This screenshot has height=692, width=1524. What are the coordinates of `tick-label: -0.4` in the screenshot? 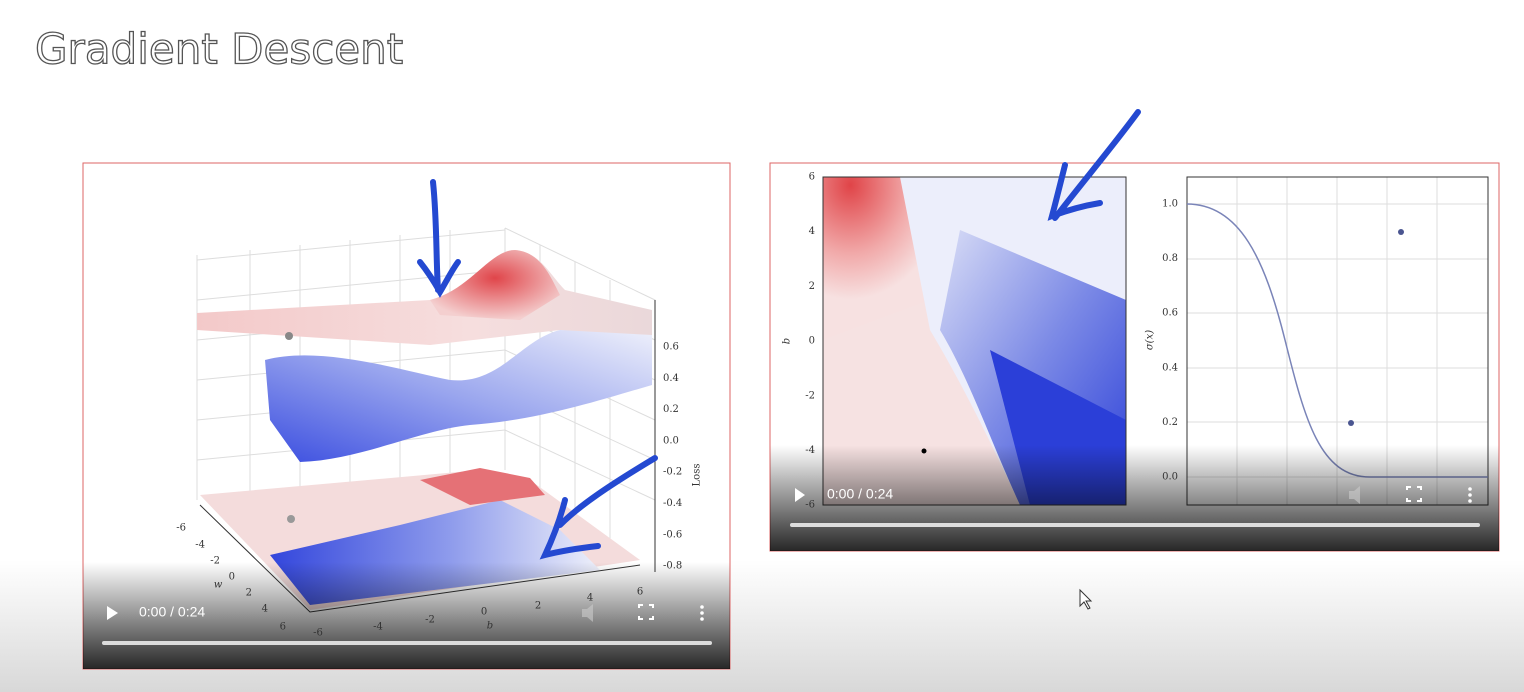 It's located at (672, 503).